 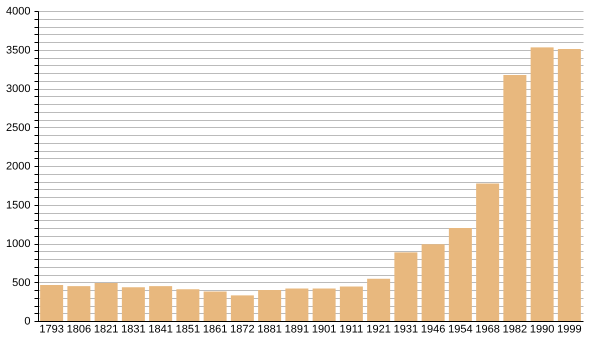 I want to click on x-tick-label: 1946, so click(x=433, y=330).